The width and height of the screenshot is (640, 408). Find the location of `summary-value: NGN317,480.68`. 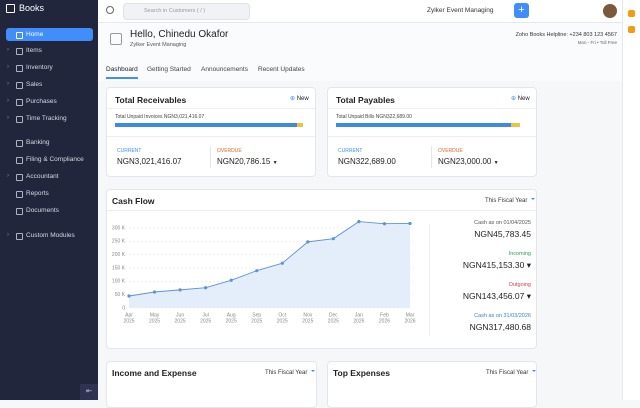

summary-value: NGN317,480.68 is located at coordinates (500, 327).